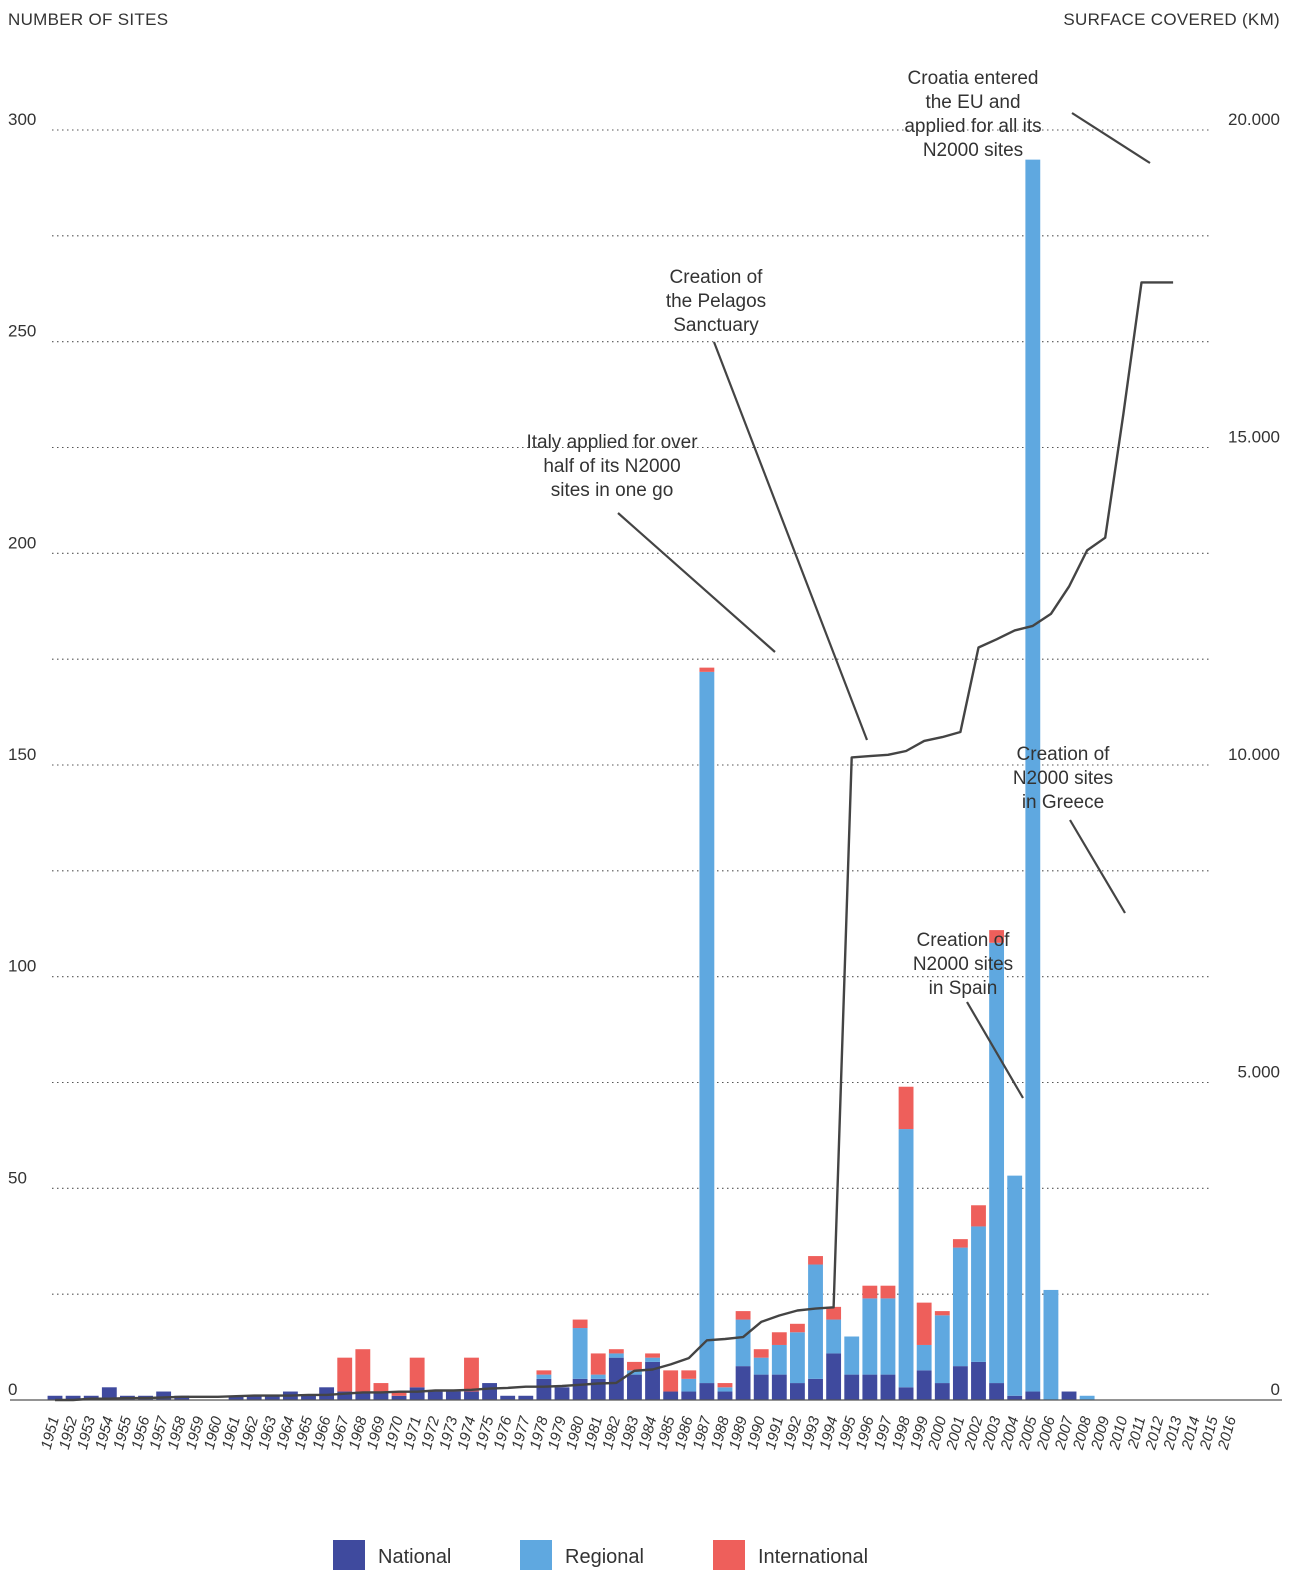 The image size is (1308, 1585). Describe the element at coordinates (779, 1359) in the screenshot. I see `bar-regional-1991` at that location.